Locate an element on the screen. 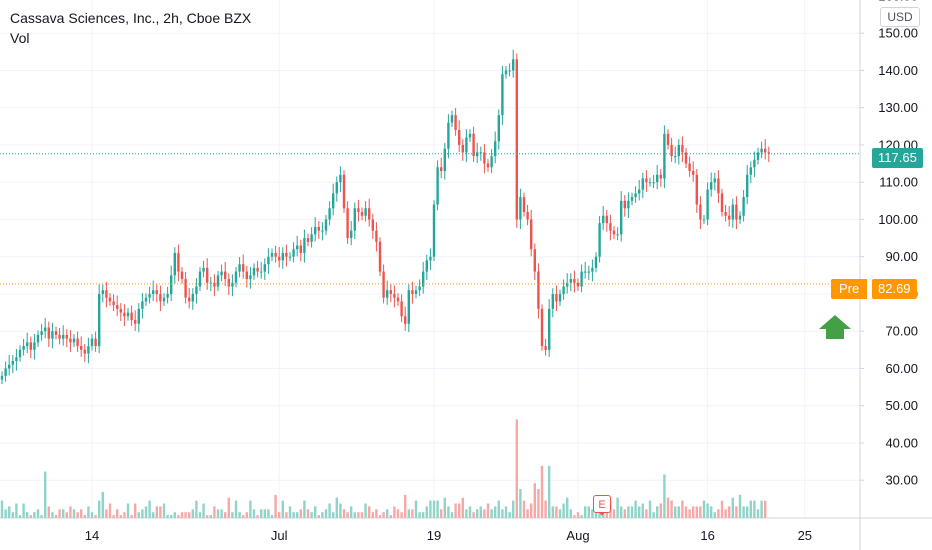 This screenshot has width=932, height=550. currency-button: USD is located at coordinates (900, 17).